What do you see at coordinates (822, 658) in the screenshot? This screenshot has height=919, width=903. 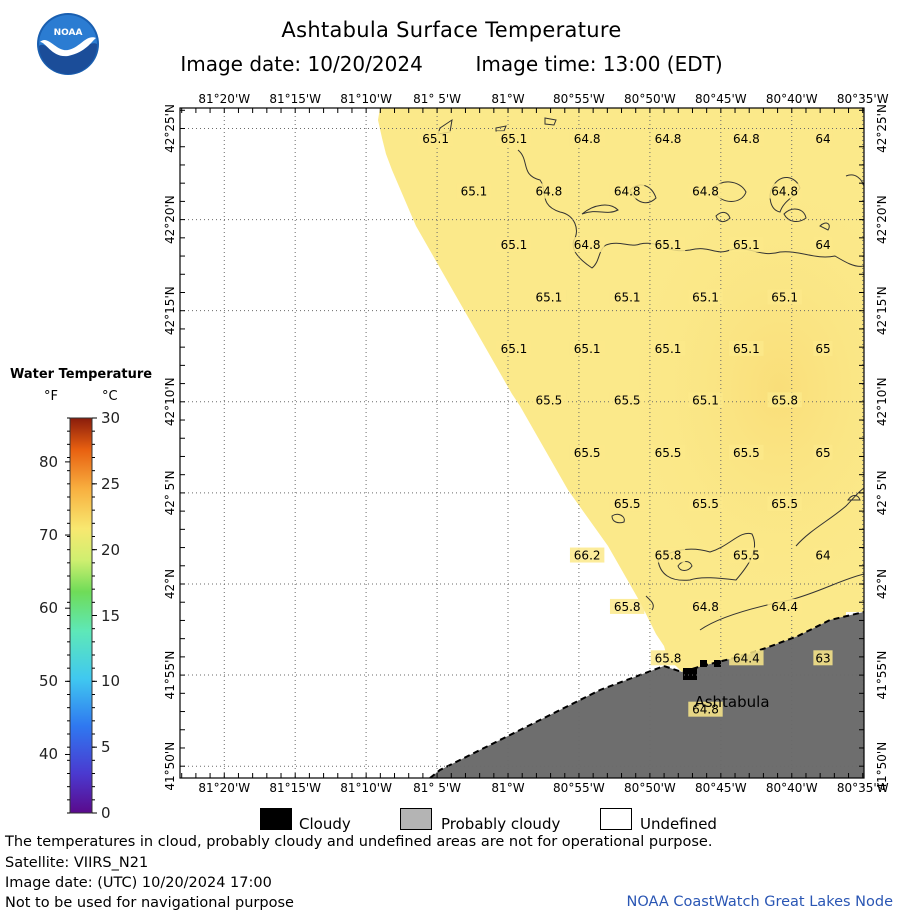 I see `temperature-label: 63` at bounding box center [822, 658].